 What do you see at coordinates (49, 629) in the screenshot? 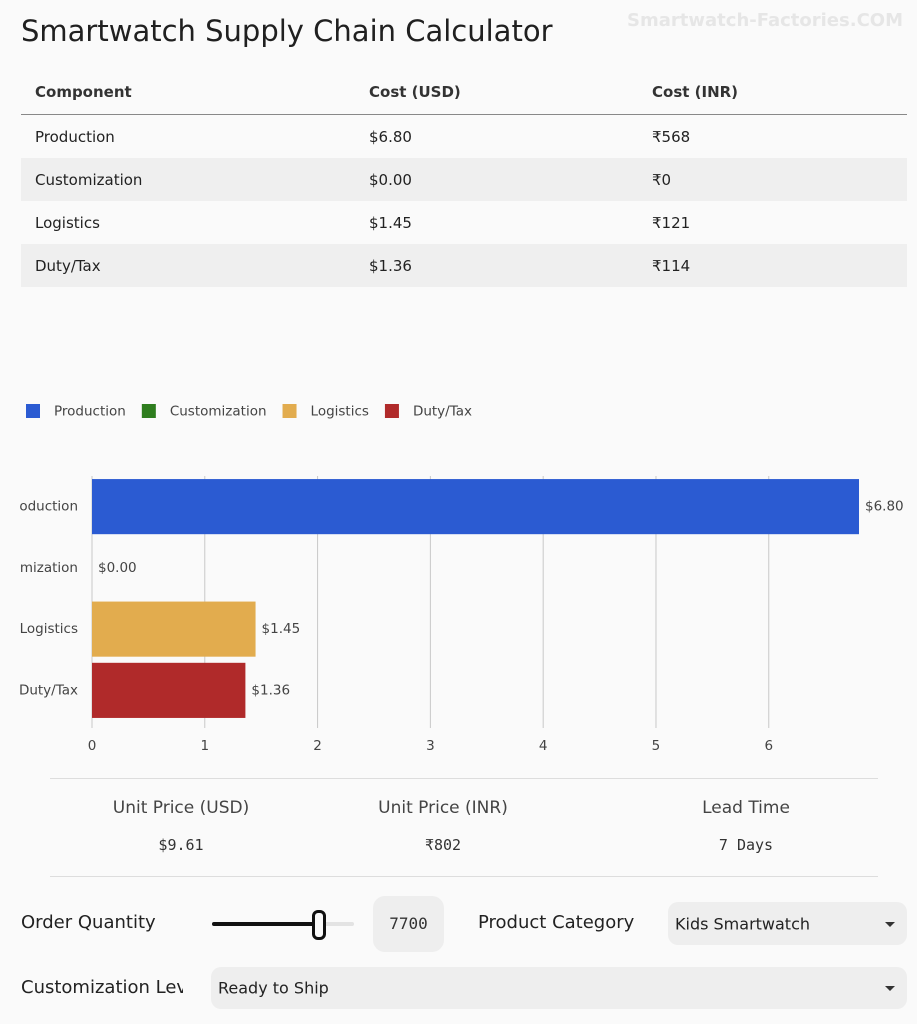
I see `y-tick-label: Logistics` at bounding box center [49, 629].